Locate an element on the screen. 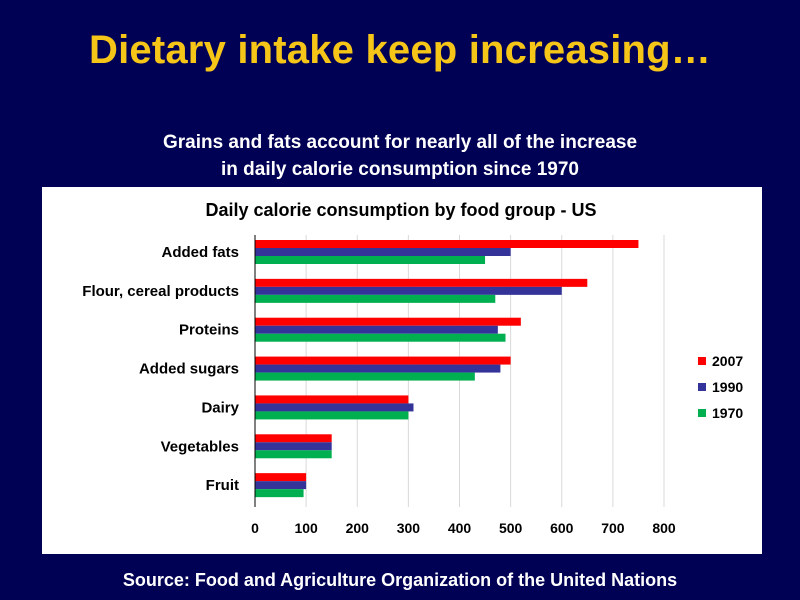 The width and height of the screenshot is (800, 600). x-tick-label: 200 is located at coordinates (358, 528).